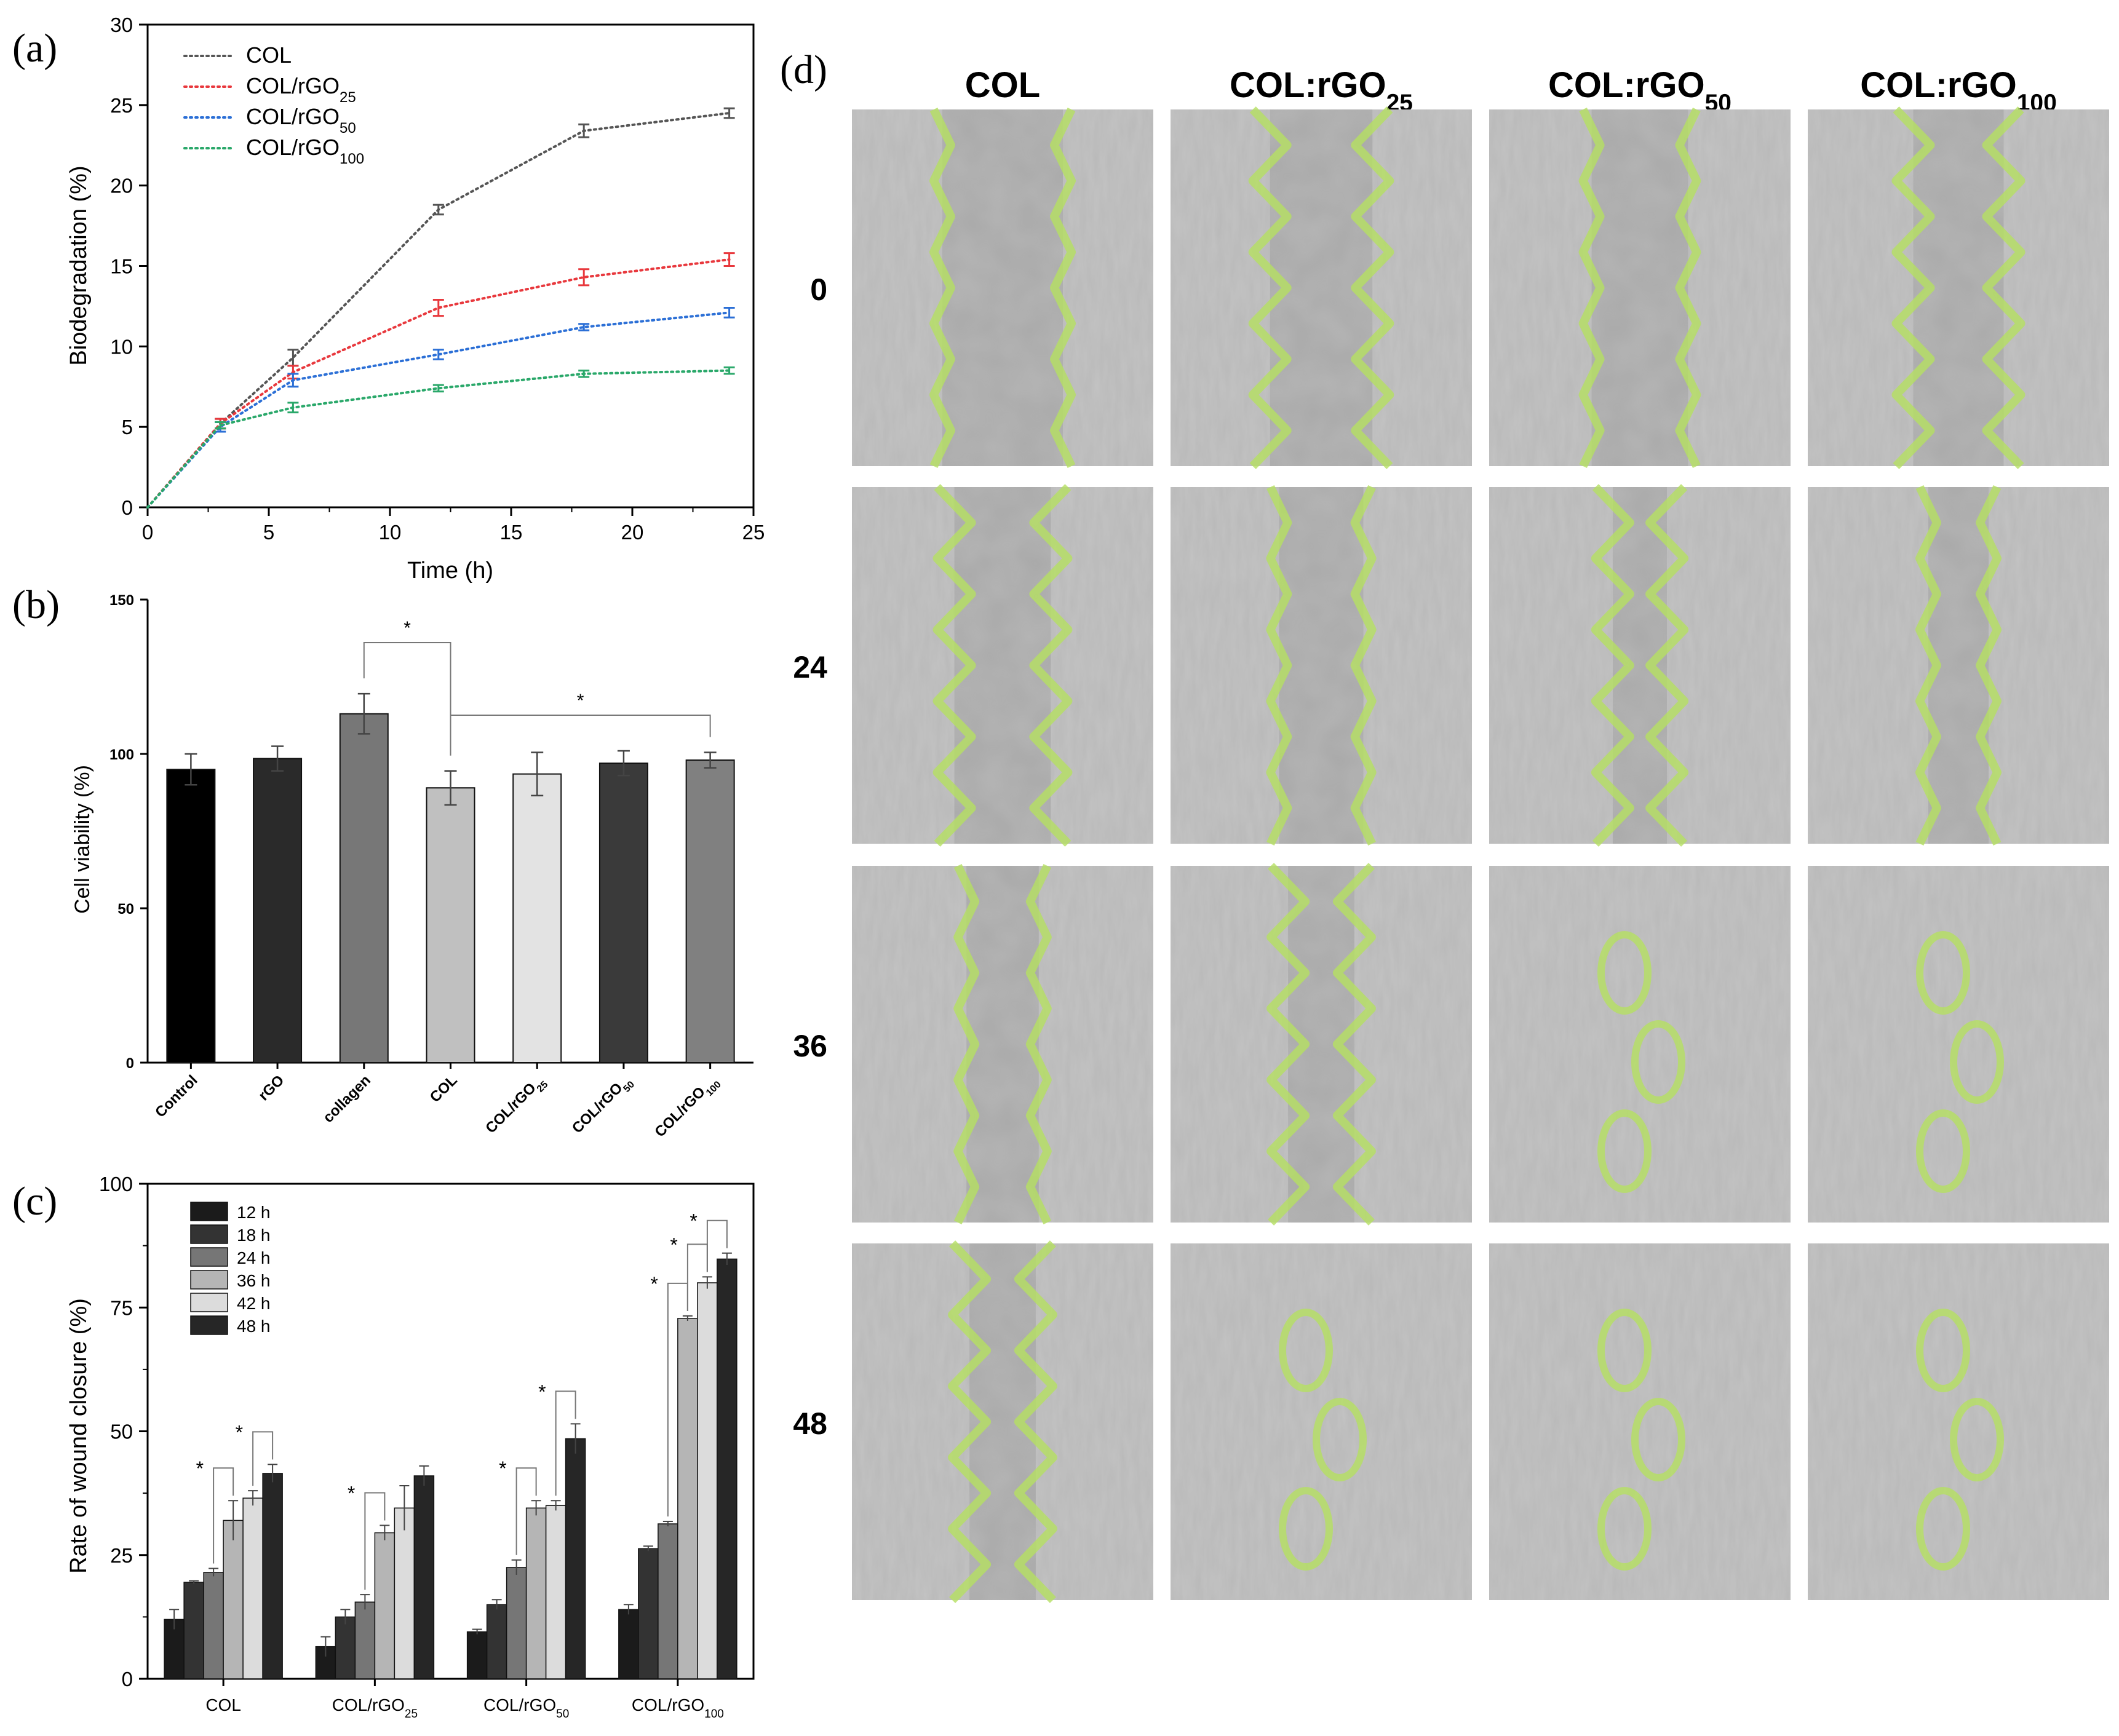 This screenshot has width=2119, height=1736. Describe the element at coordinates (121, 346) in the screenshot. I see `chart-a-ytick-label: 10` at that location.